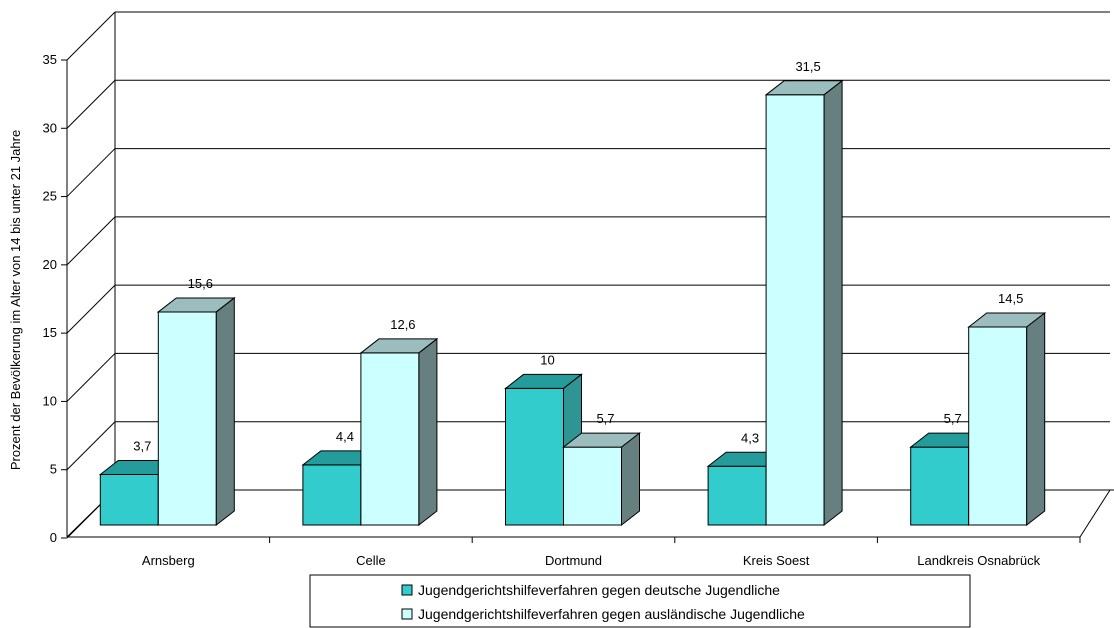  What do you see at coordinates (371, 560) in the screenshot?
I see `x-category-label: Celle` at bounding box center [371, 560].